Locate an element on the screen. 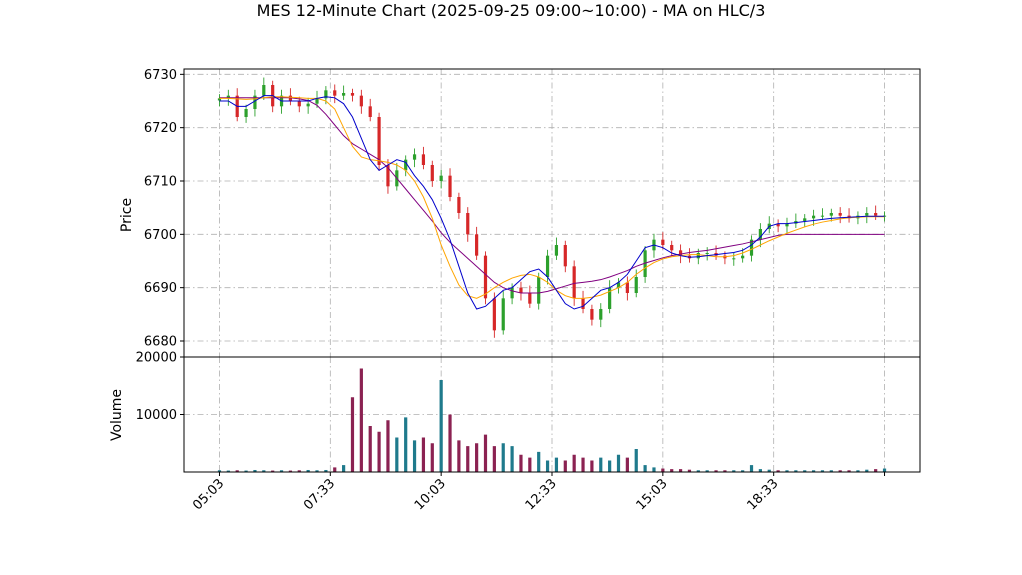 Image resolution: width=1022 pixels, height=575 pixels. volume-tick-label: 10000 is located at coordinates (156, 415).